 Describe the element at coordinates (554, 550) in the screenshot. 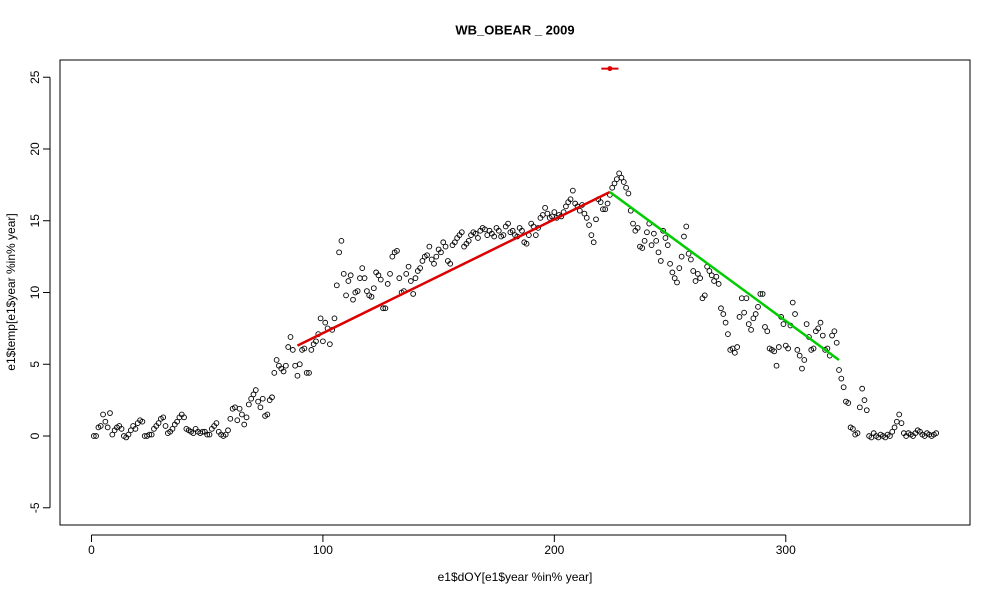

I see `x-tick-label: 200` at that location.